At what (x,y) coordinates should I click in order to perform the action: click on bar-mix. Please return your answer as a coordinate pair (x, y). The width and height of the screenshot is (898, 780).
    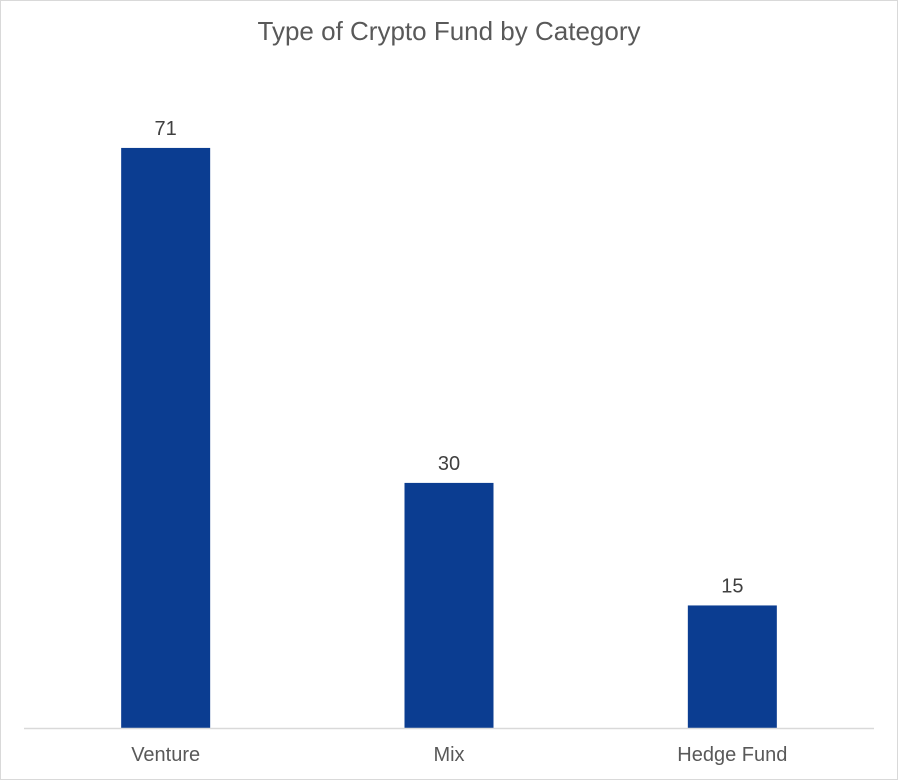
    Looking at the image, I should click on (449, 605).